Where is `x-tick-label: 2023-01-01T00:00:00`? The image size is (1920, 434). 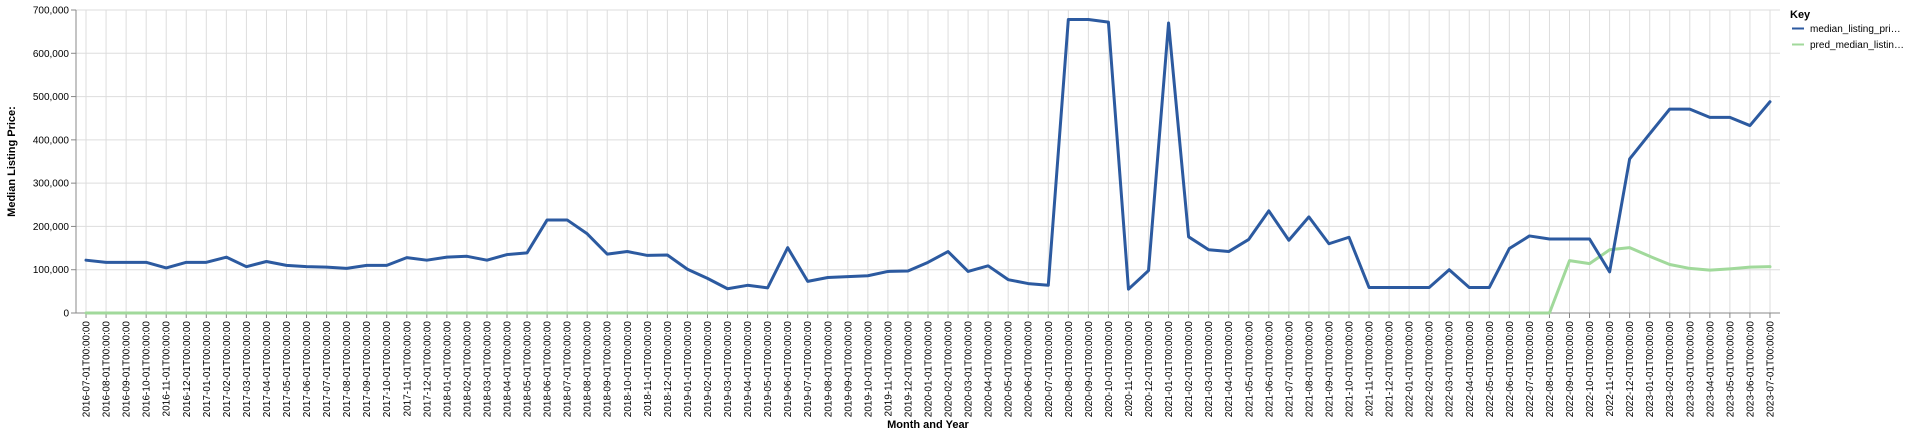 x-tick-label: 2023-01-01T00:00:00 is located at coordinates (1650, 369).